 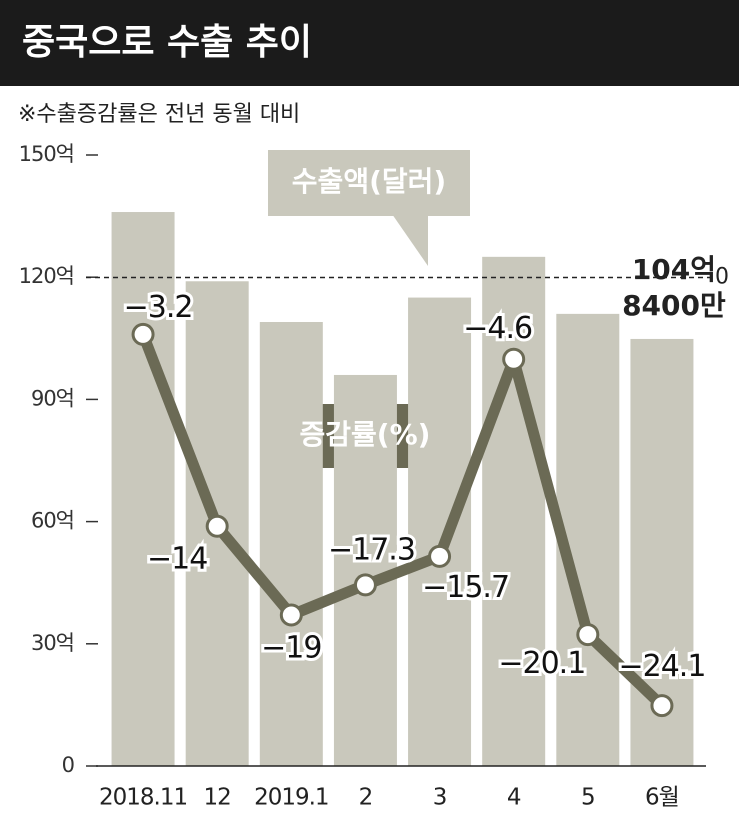 What do you see at coordinates (52, 398) in the screenshot?
I see `y-tick-label: 90억` at bounding box center [52, 398].